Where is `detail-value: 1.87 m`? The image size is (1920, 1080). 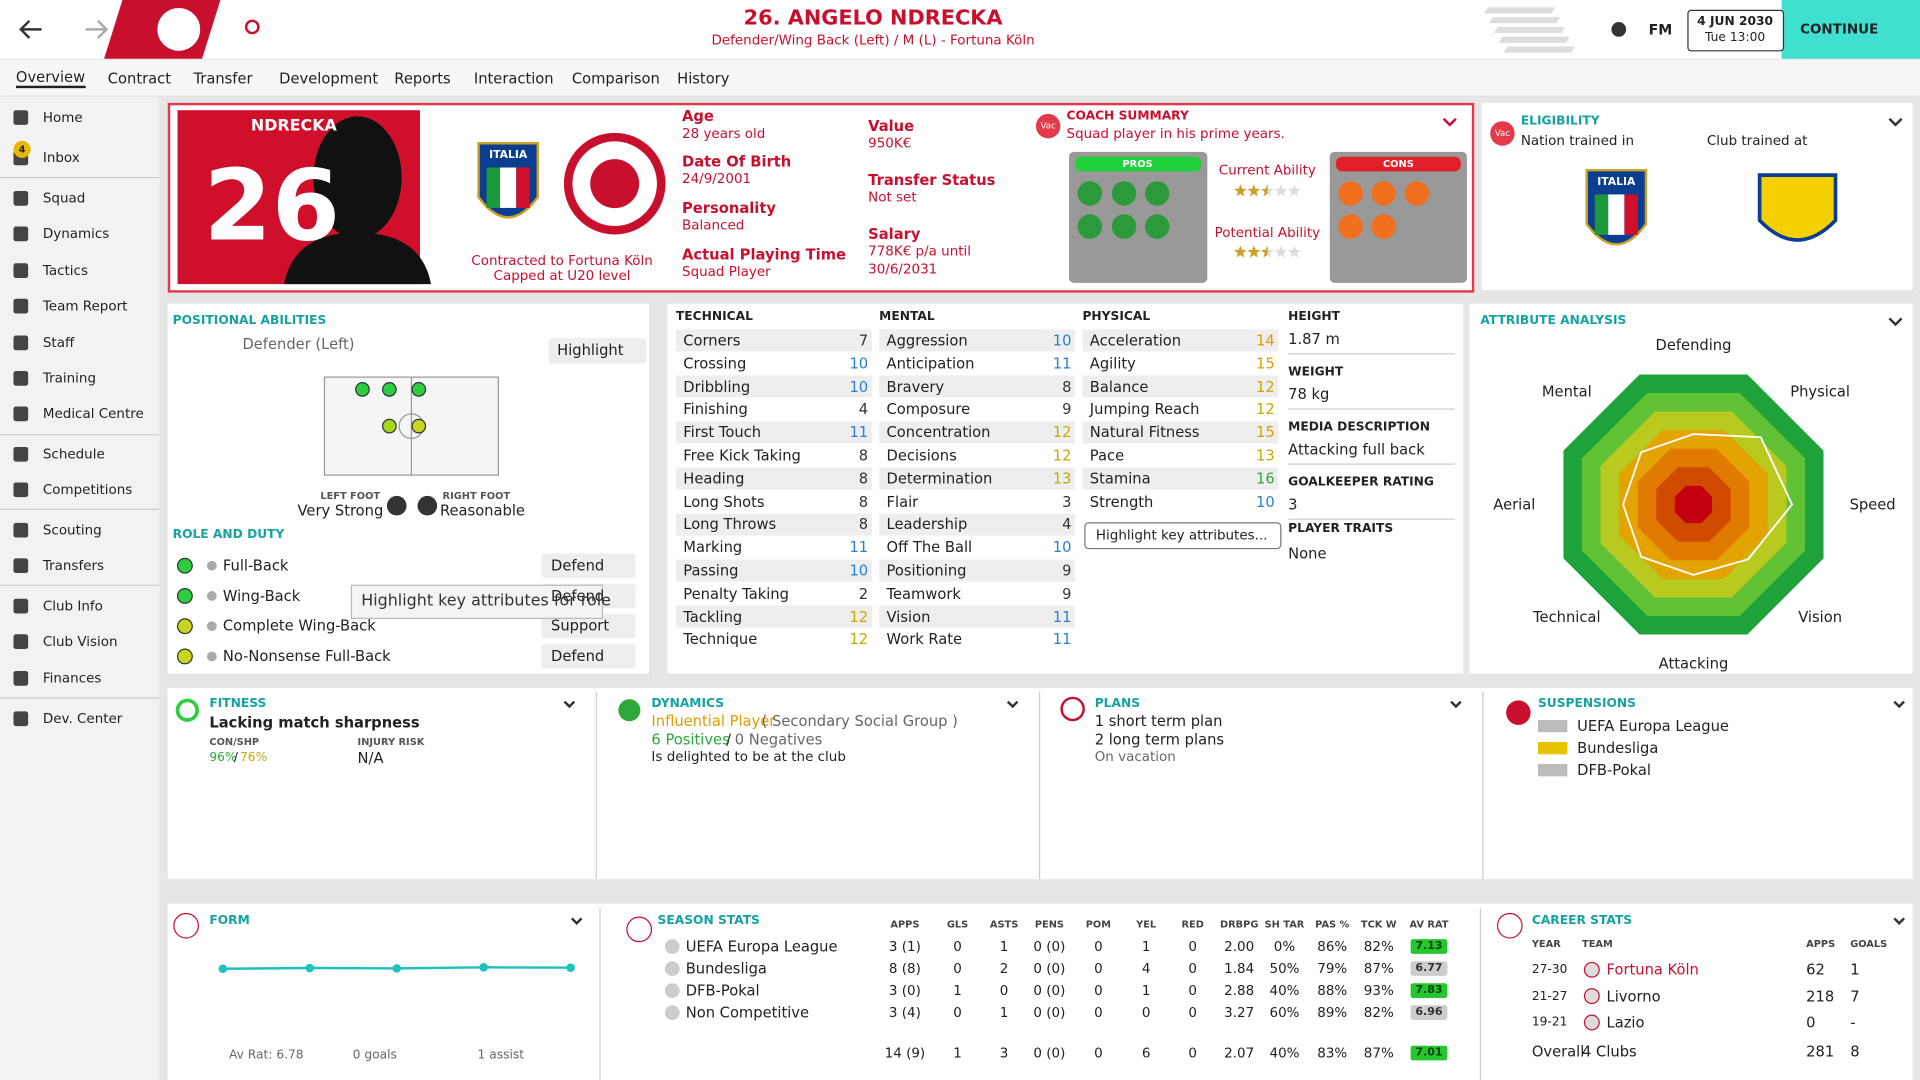
detail-value: 1.87 m is located at coordinates (1314, 339).